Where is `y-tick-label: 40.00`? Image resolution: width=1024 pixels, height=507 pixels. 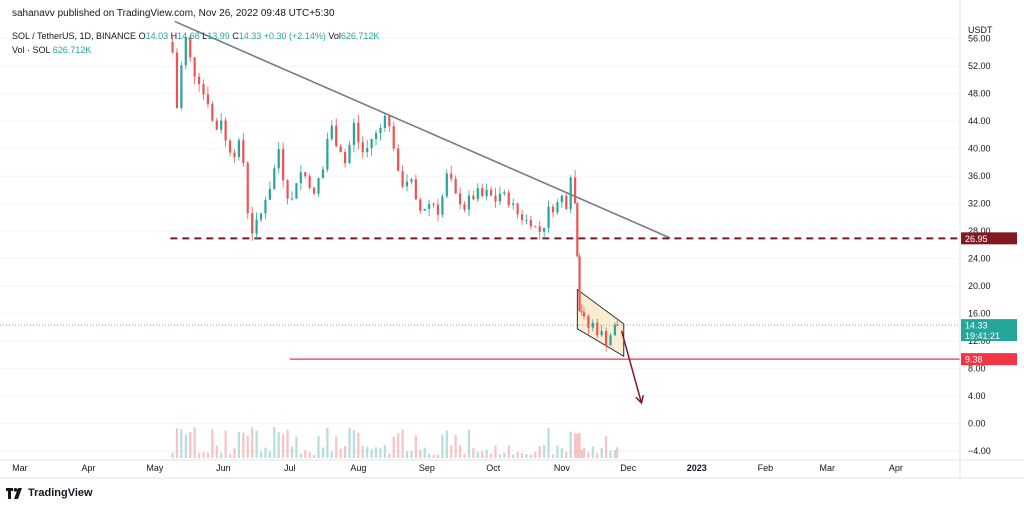
y-tick-label: 40.00 is located at coordinates (979, 149).